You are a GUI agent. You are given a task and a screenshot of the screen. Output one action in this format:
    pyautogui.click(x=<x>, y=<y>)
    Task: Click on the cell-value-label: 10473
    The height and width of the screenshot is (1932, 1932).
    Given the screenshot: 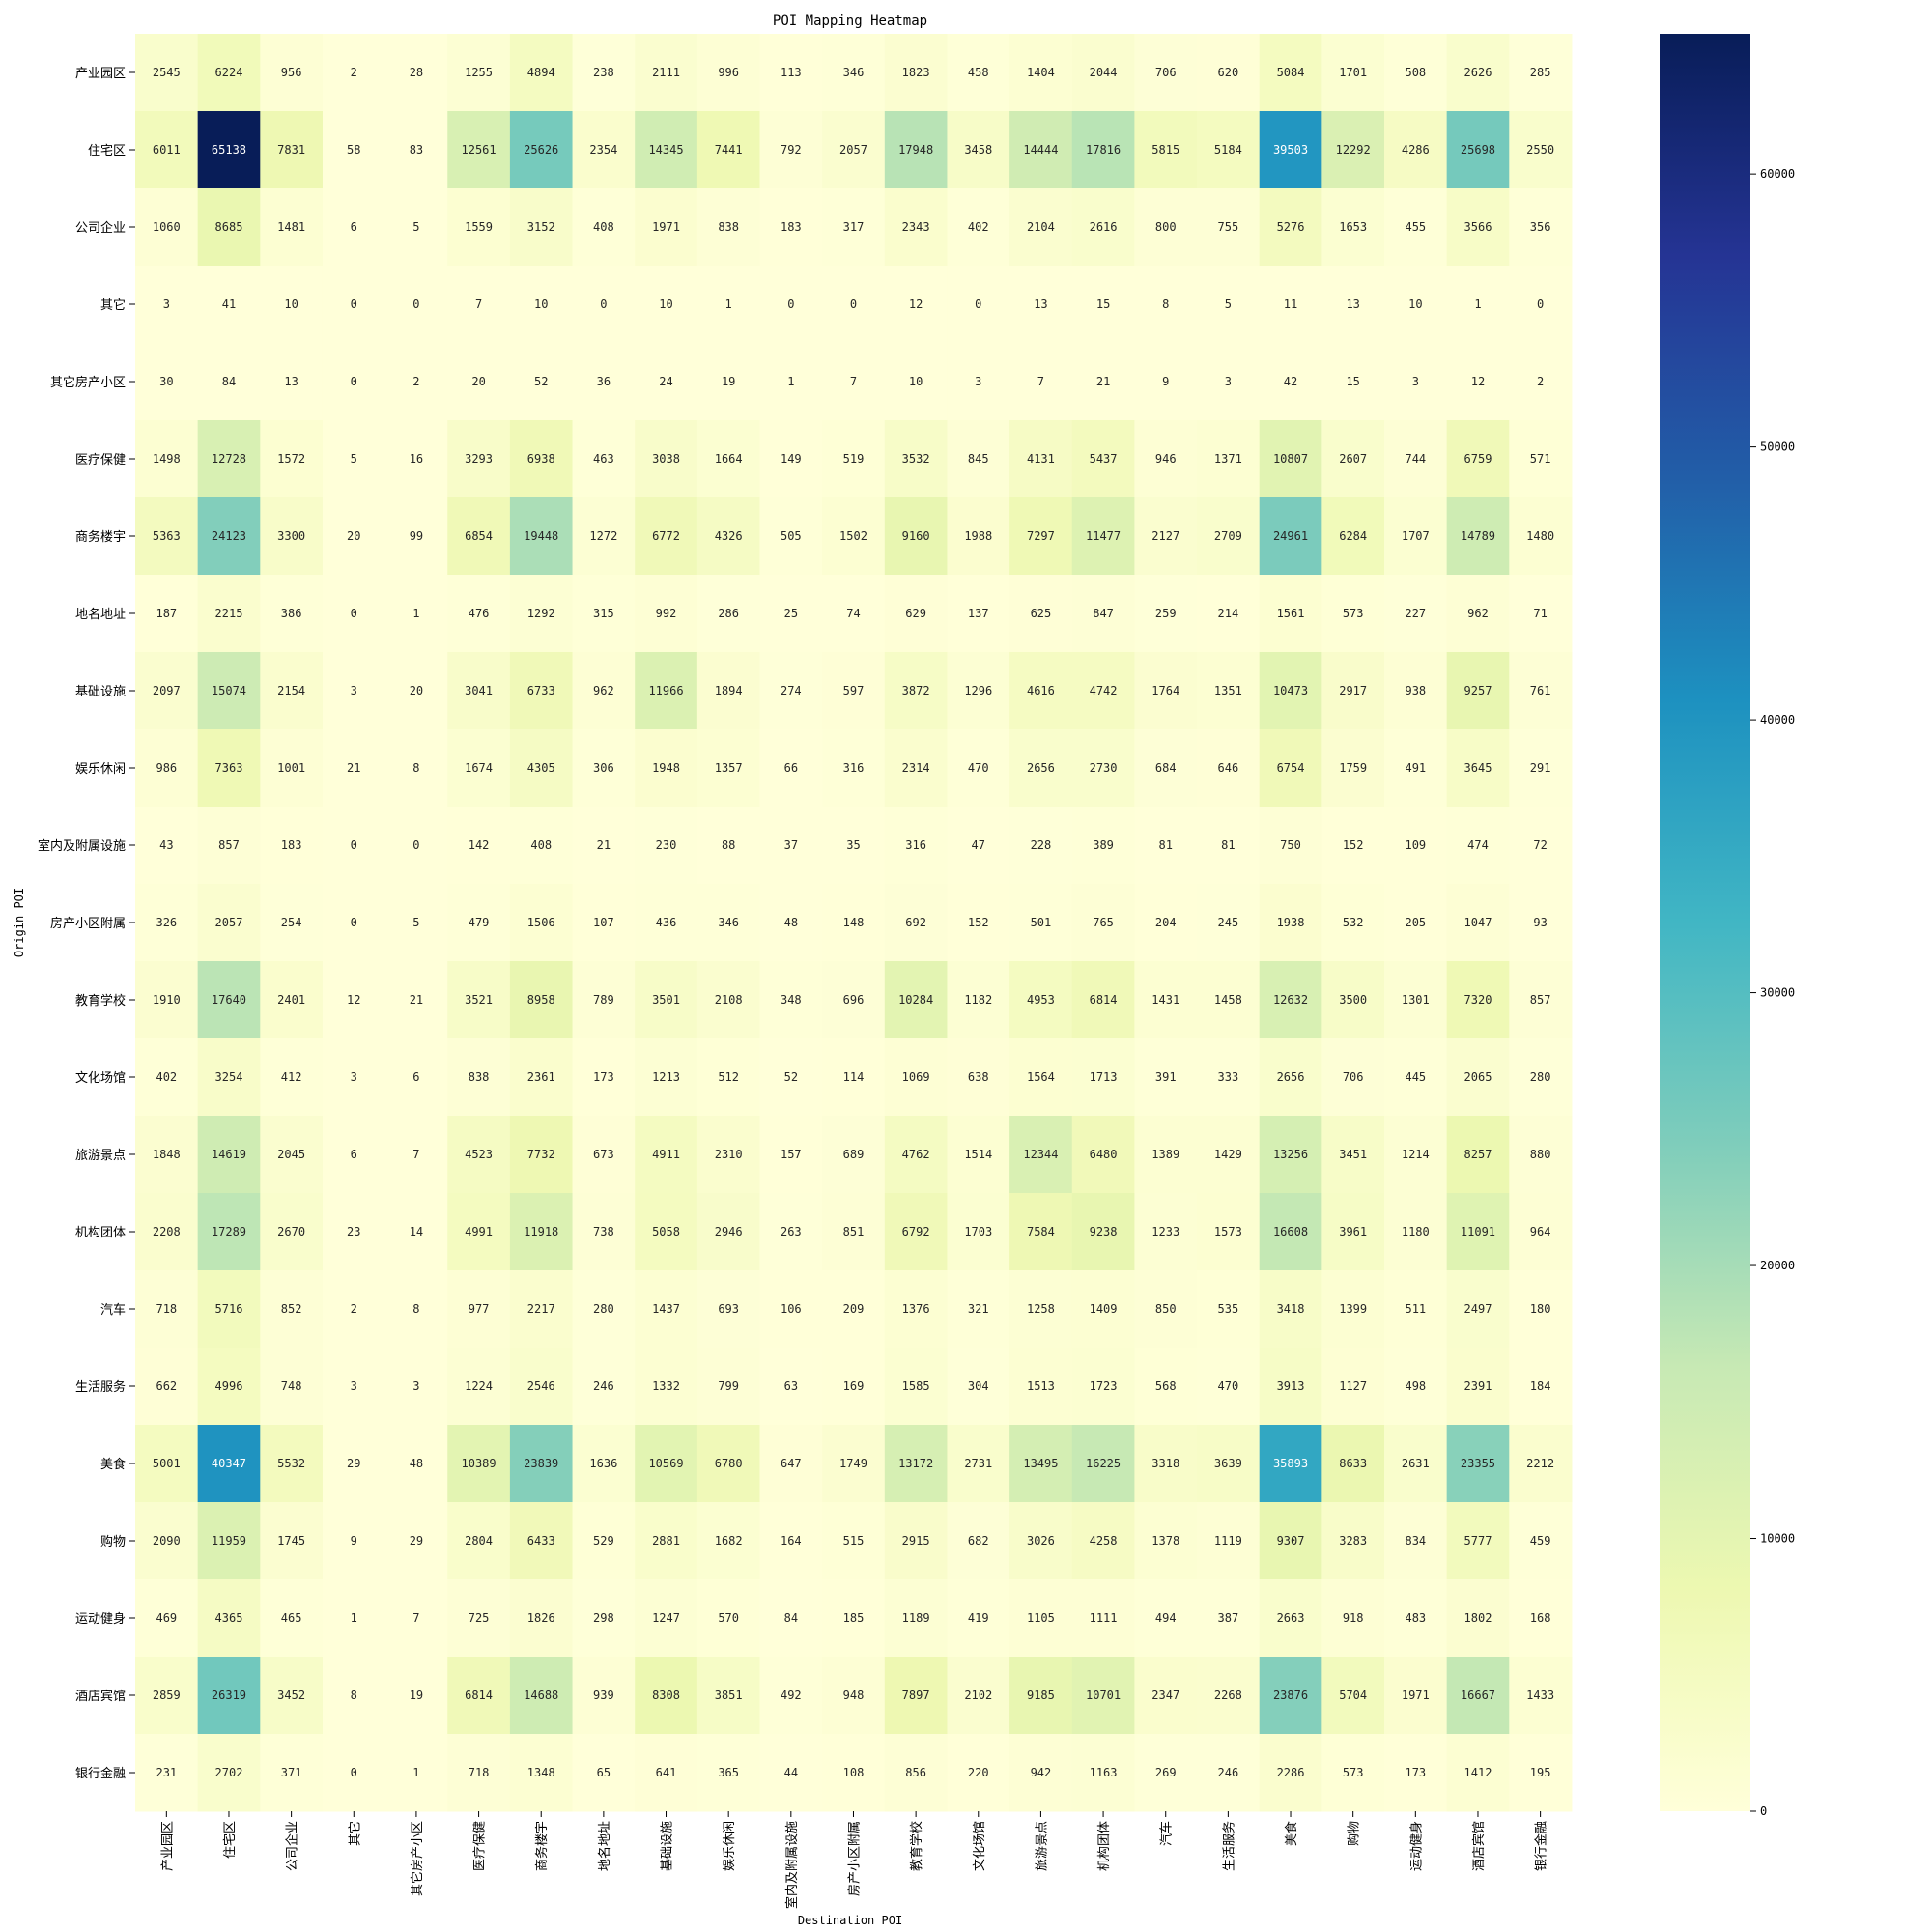 What is the action you would take?
    pyautogui.click(x=1290, y=690)
    